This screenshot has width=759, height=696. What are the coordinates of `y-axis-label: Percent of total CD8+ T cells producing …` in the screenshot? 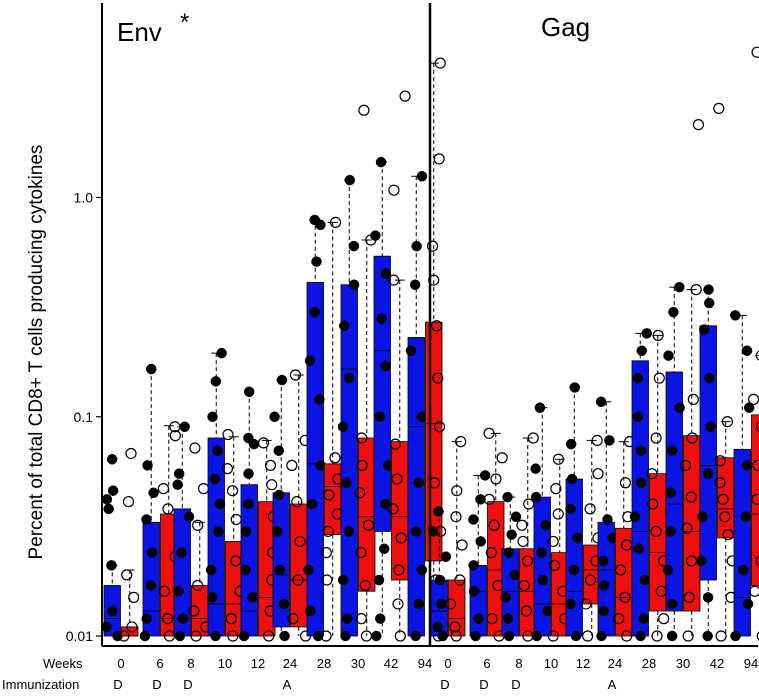 It's located at (36, 352).